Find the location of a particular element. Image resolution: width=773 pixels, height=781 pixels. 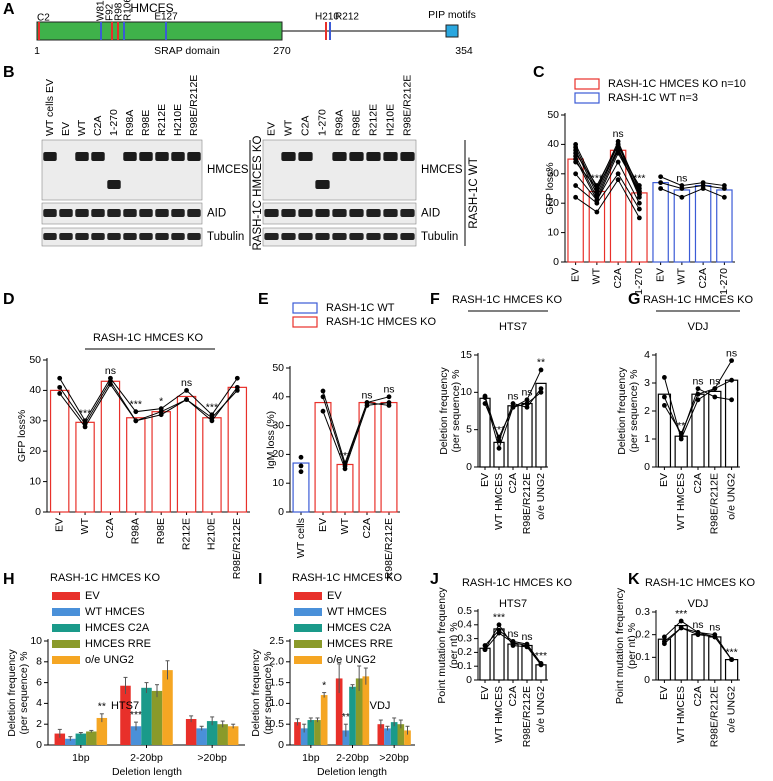

chart-title: RASH-1C HMCES KO is located at coordinates (700, 583).